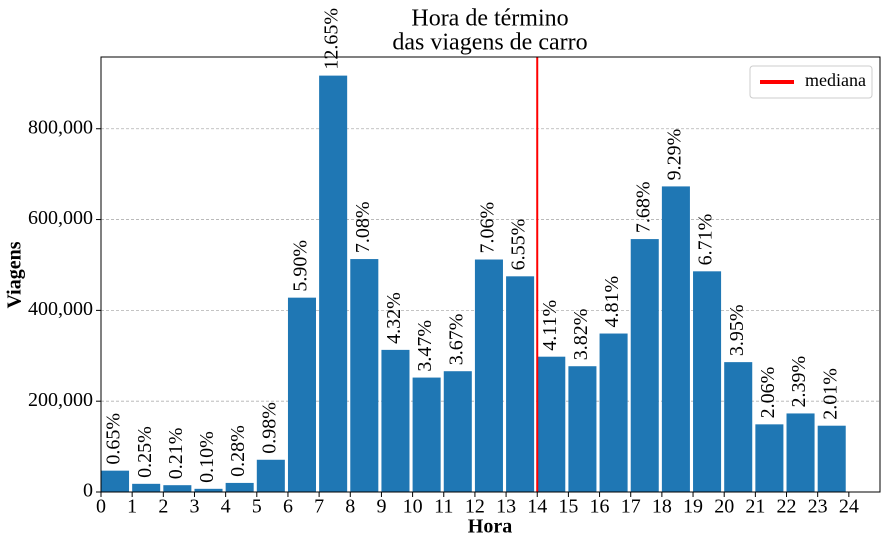 This screenshot has width=889, height=545. Describe the element at coordinates (60, 309) in the screenshot. I see `y-tick-label: 400,000` at that location.